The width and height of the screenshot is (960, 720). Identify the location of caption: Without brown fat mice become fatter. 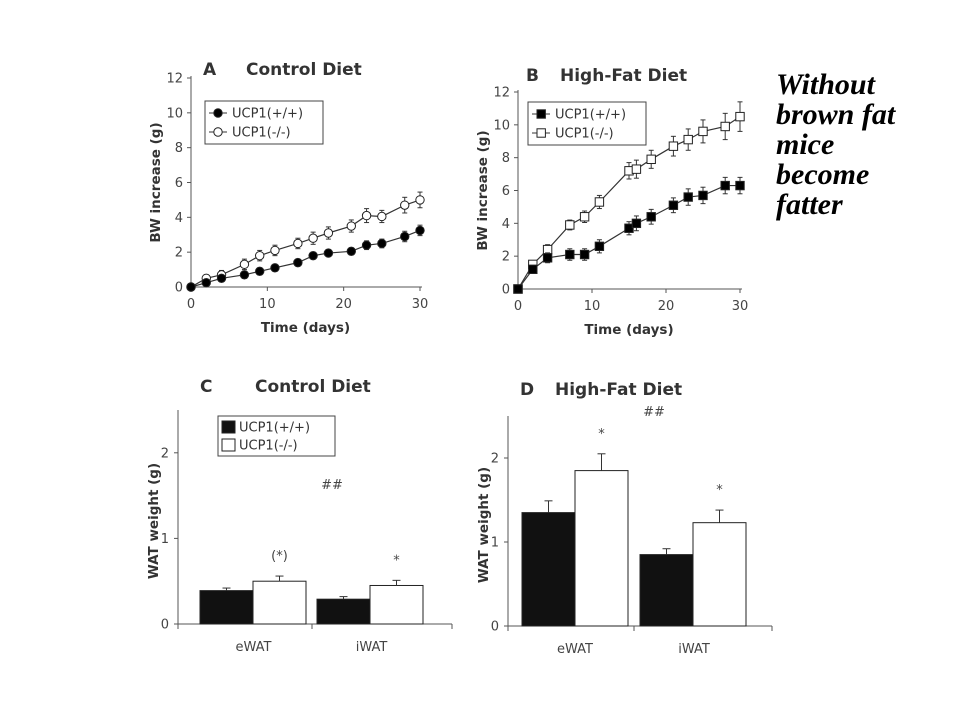
(866, 145).